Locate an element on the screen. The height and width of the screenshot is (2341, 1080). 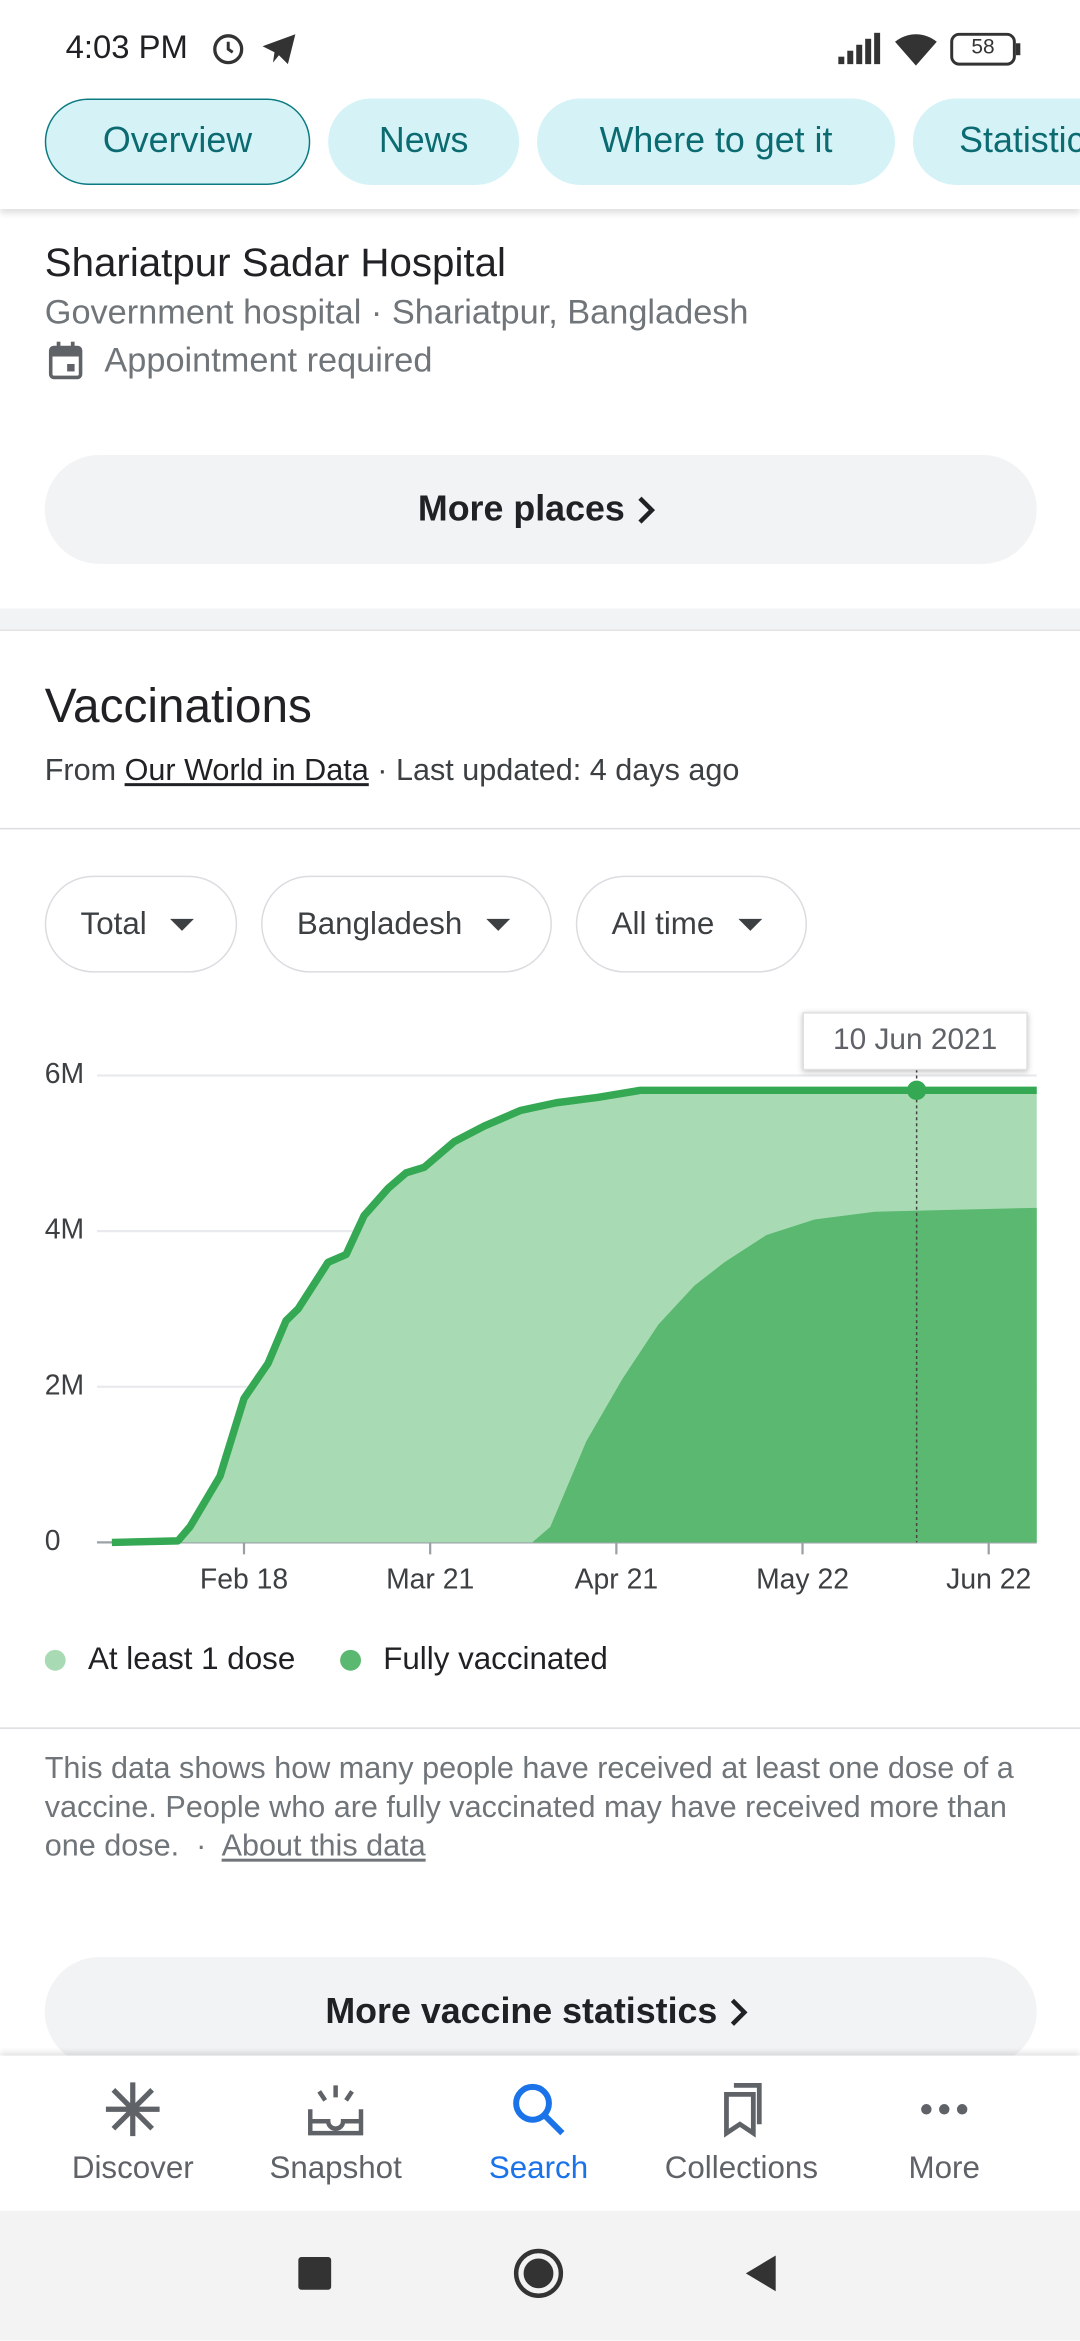
nav-item: More is located at coordinates (944, 2132).